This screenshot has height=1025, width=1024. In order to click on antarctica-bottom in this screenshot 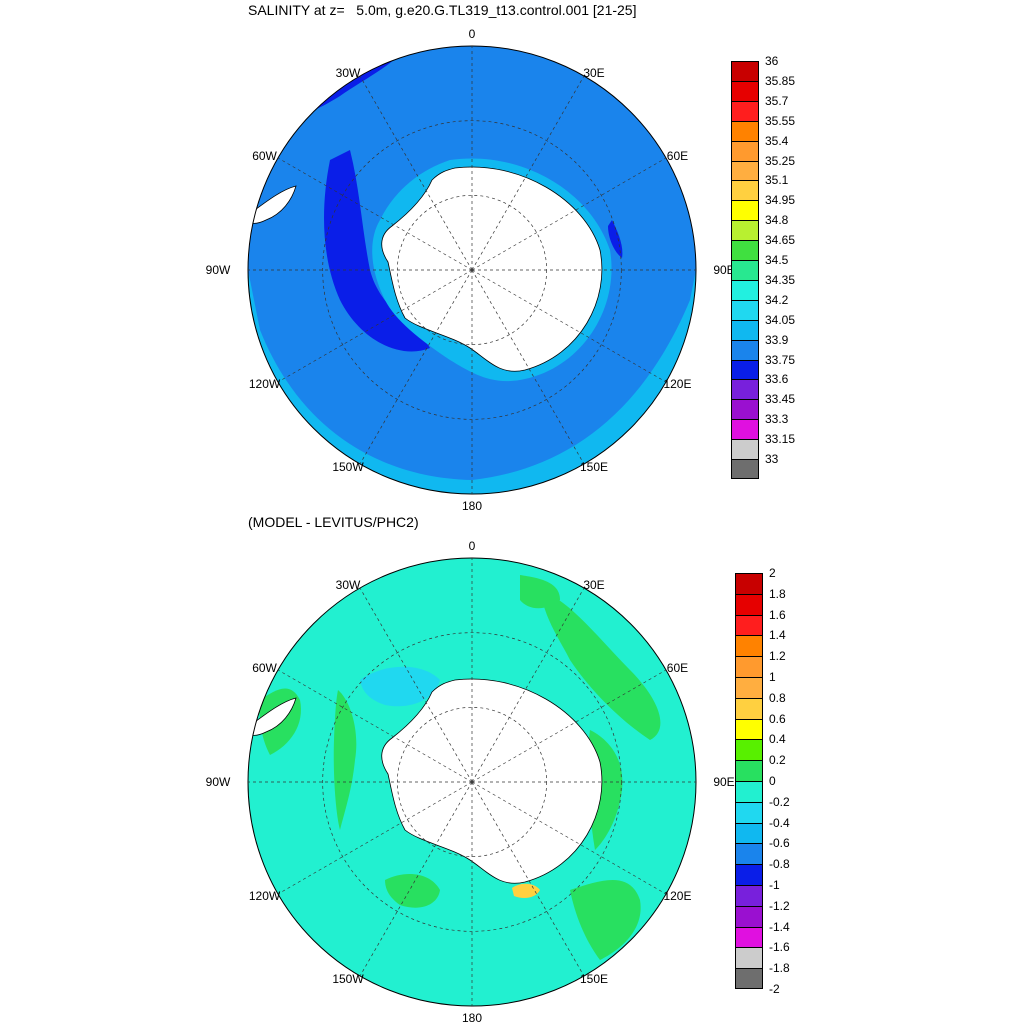, I will do `click(492, 781)`.